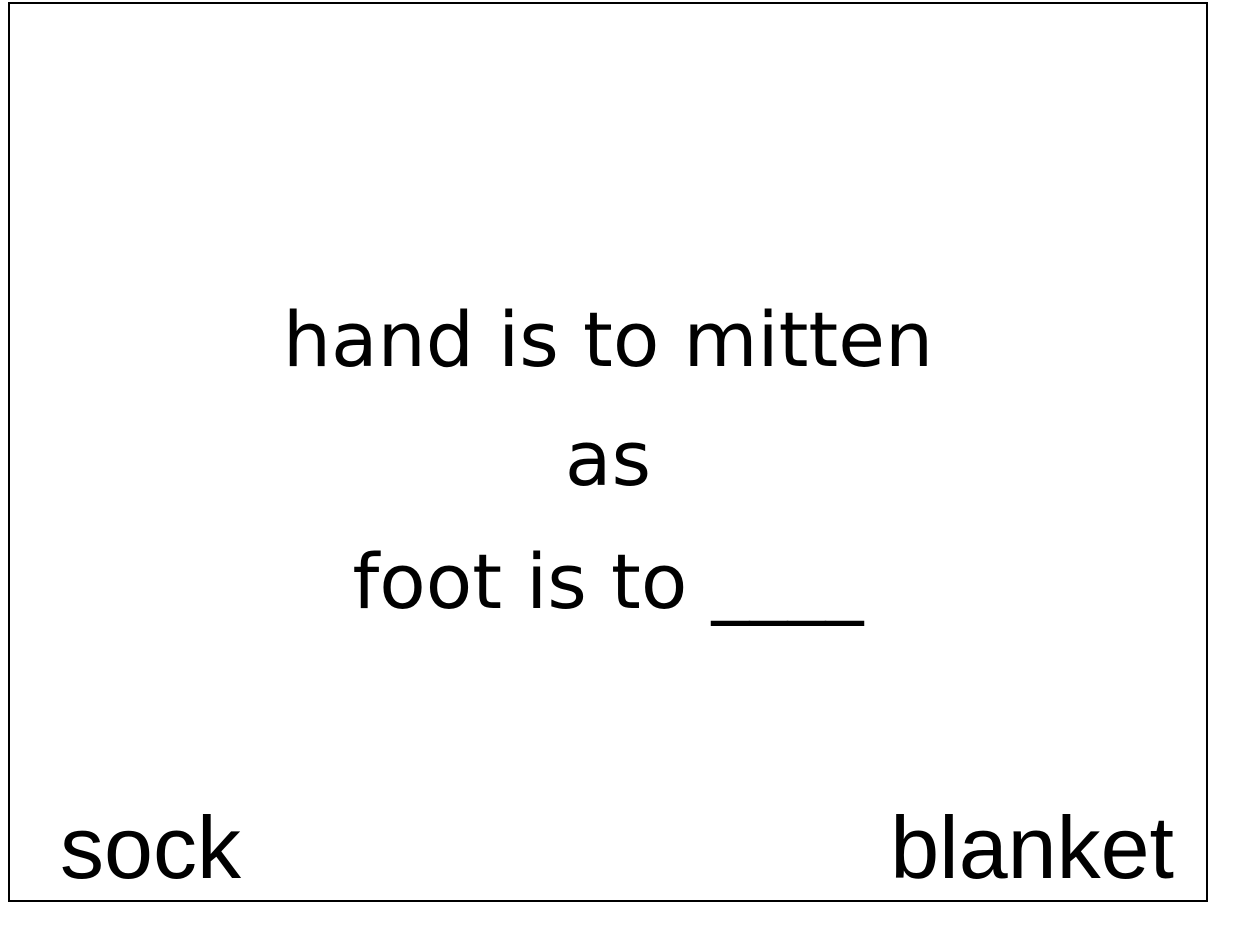  What do you see at coordinates (608, 339) in the screenshot?
I see `analogy-premise: hand is to mitten` at bounding box center [608, 339].